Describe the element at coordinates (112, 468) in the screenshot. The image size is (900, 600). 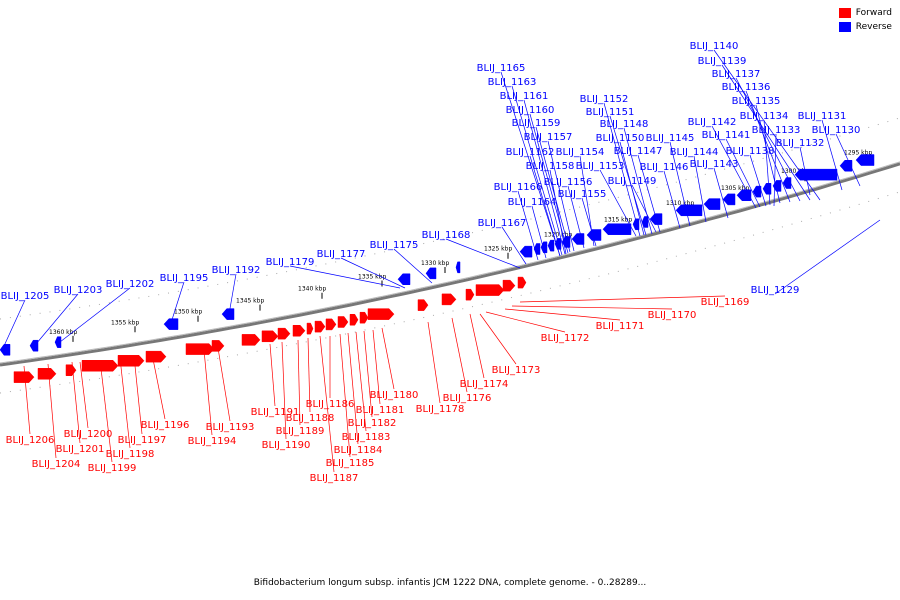
I see `gene-label: BLIJ_1199` at that location.